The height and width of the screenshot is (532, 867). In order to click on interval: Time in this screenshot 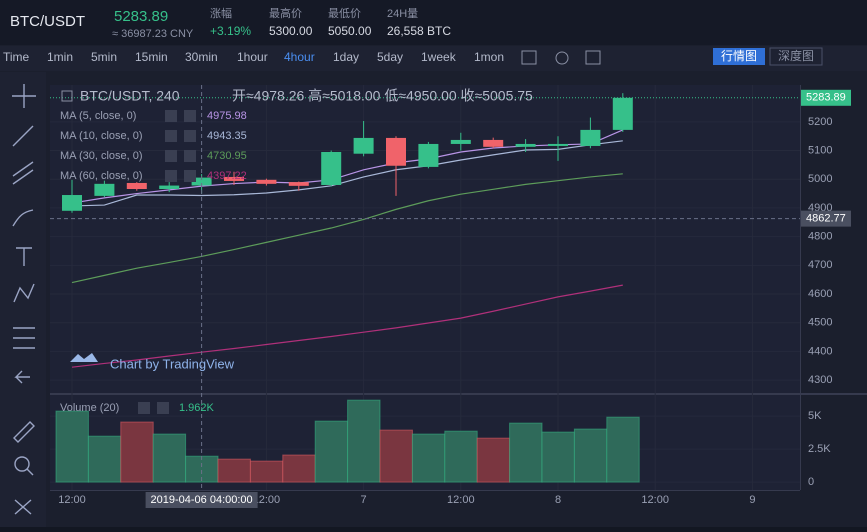, I will do `click(16, 57)`.